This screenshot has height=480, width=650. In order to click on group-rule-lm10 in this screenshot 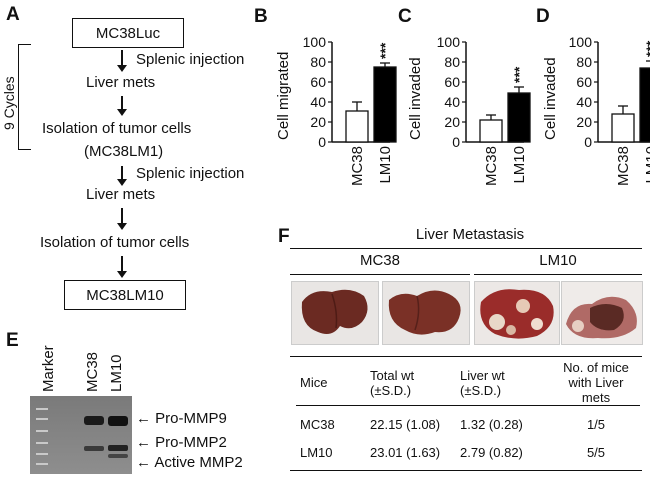, I will do `click(558, 274)`.